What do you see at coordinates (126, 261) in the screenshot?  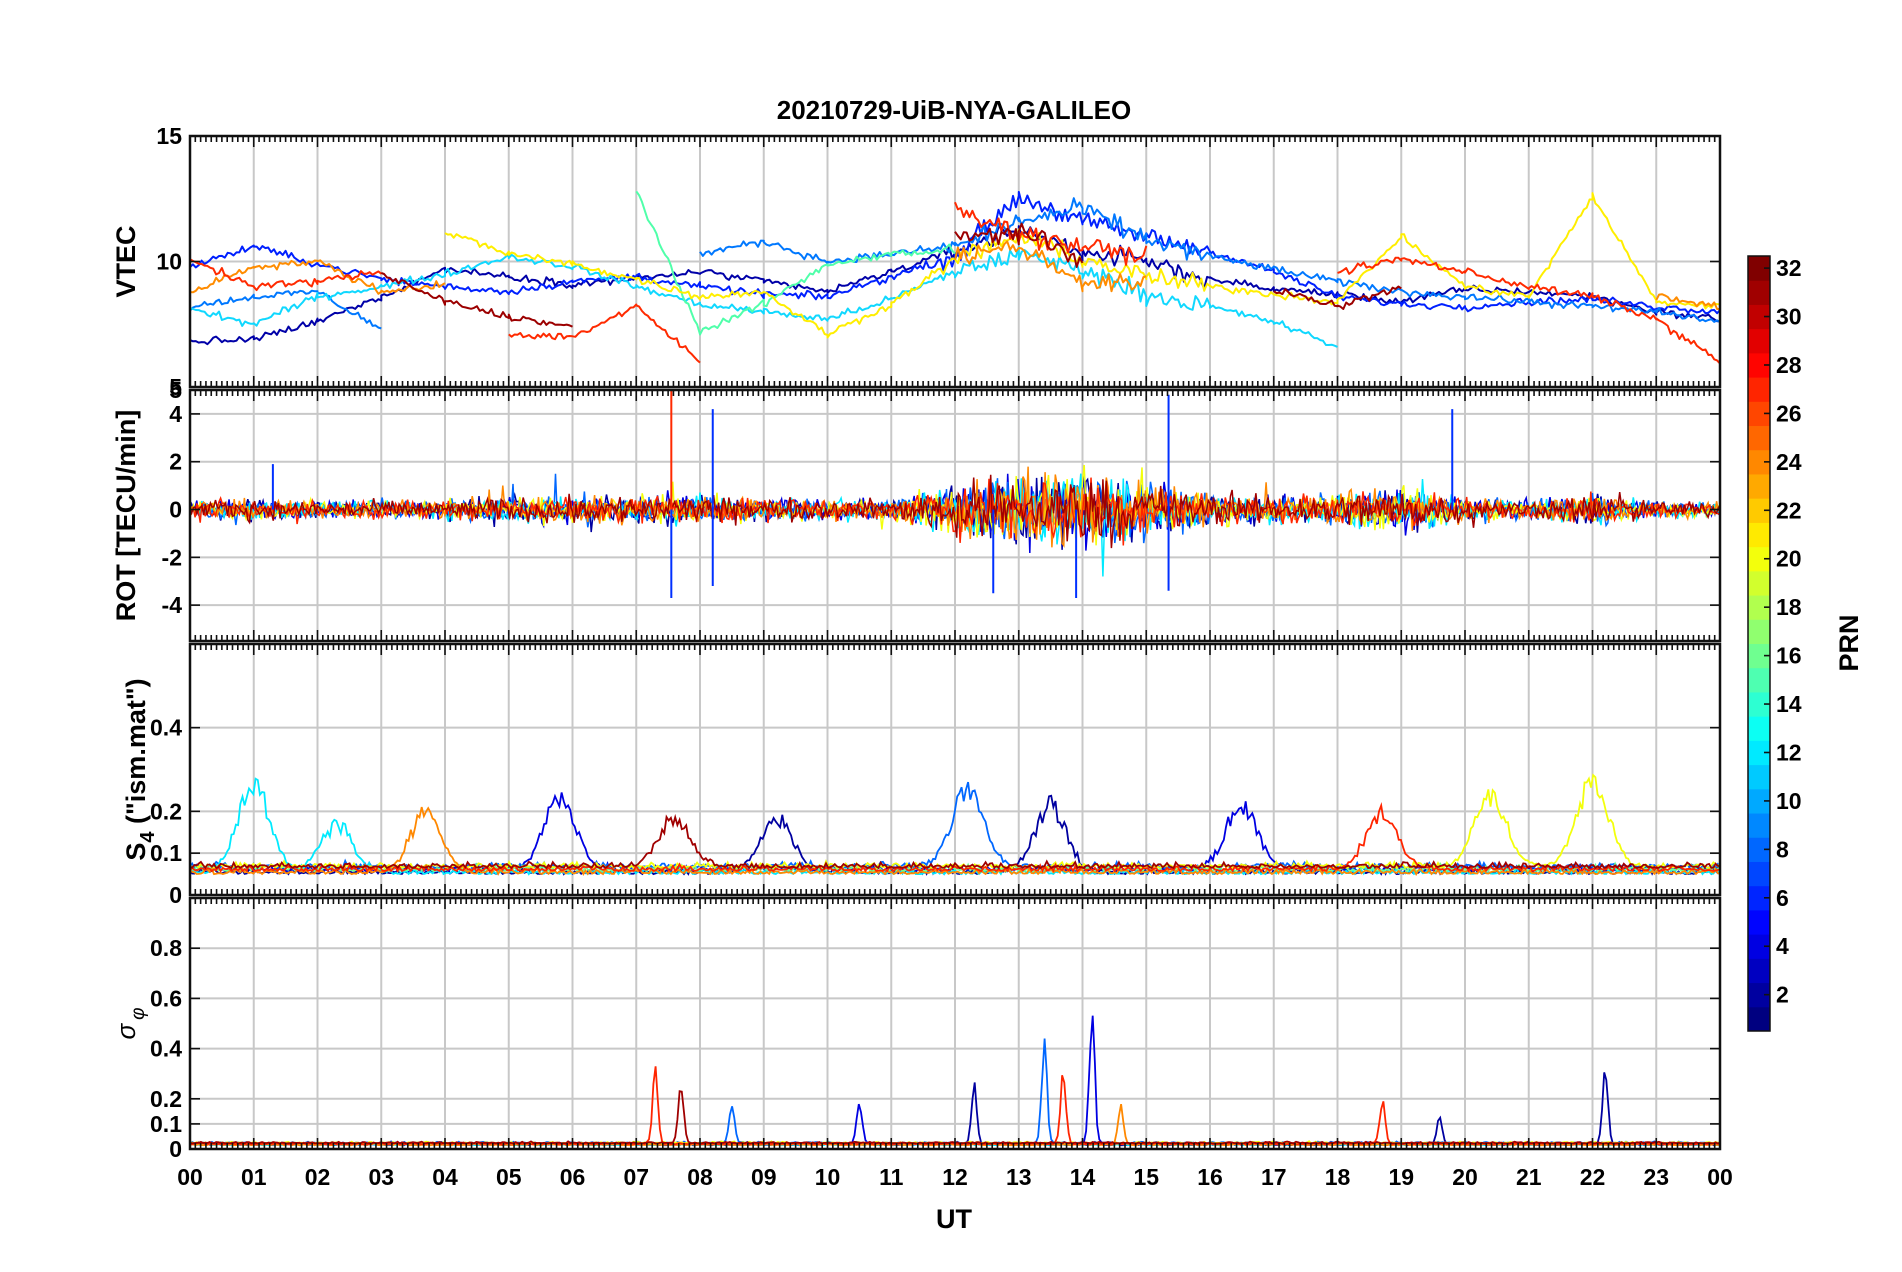 I see `vtec-y-axis-label: VTEC` at bounding box center [126, 261].